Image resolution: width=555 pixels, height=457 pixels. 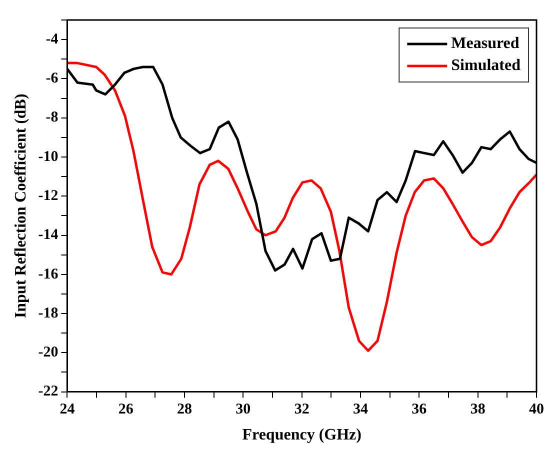 I want to click on x-tick-label: 30, so click(x=243, y=410).